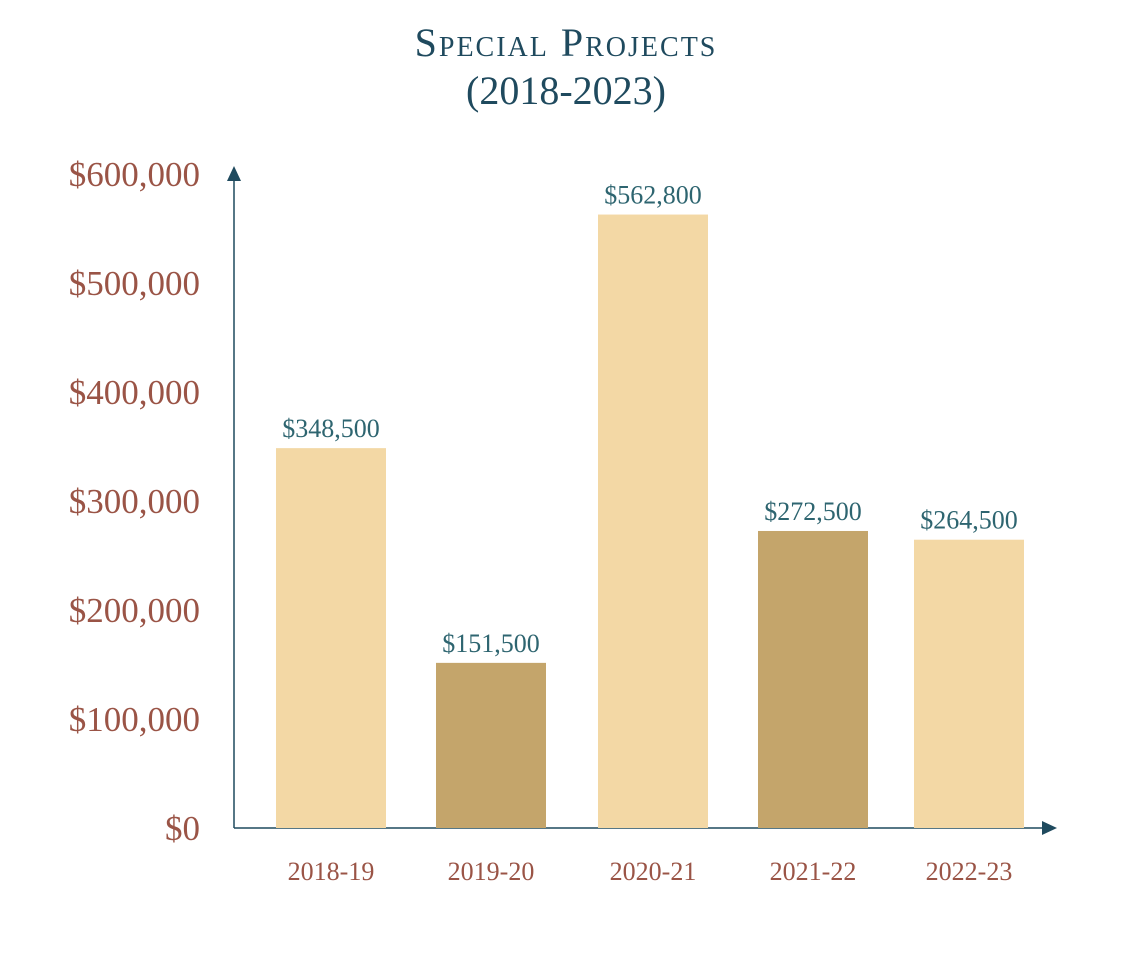 Image resolution: width=1130 pixels, height=963 pixels. Describe the element at coordinates (491, 871) in the screenshot. I see `x-tick-label: 2019-20` at that location.